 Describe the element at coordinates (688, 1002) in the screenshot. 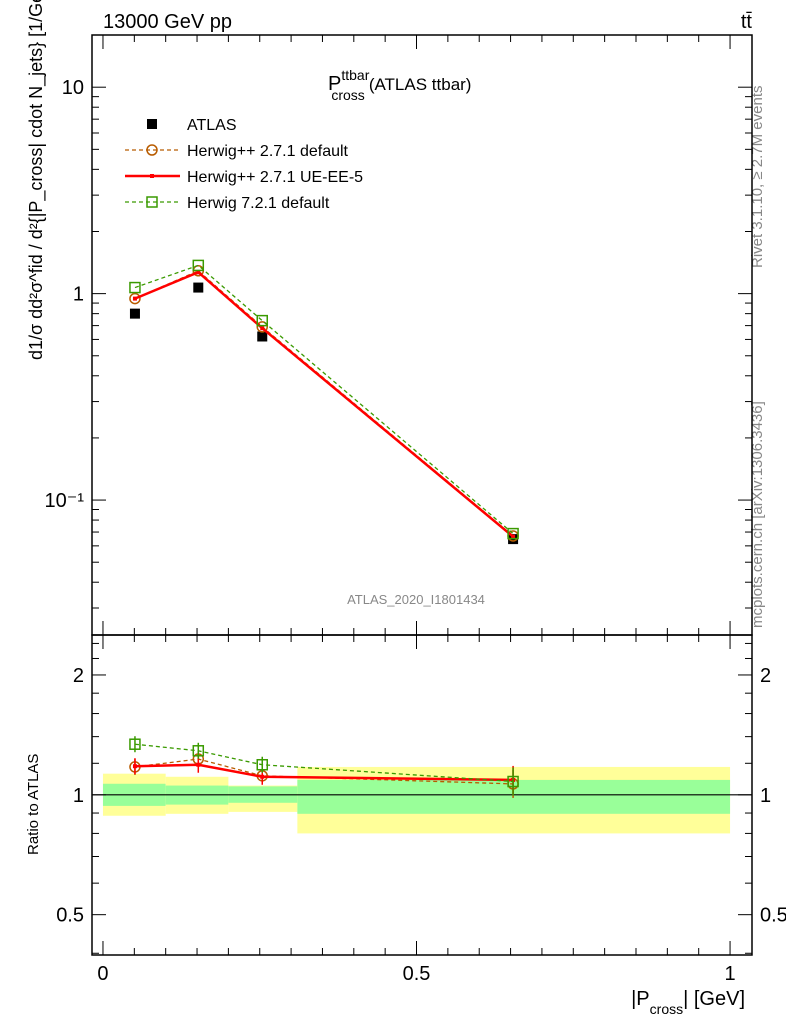

I see `x-axis-label: |Pcross| [GeV]` at that location.